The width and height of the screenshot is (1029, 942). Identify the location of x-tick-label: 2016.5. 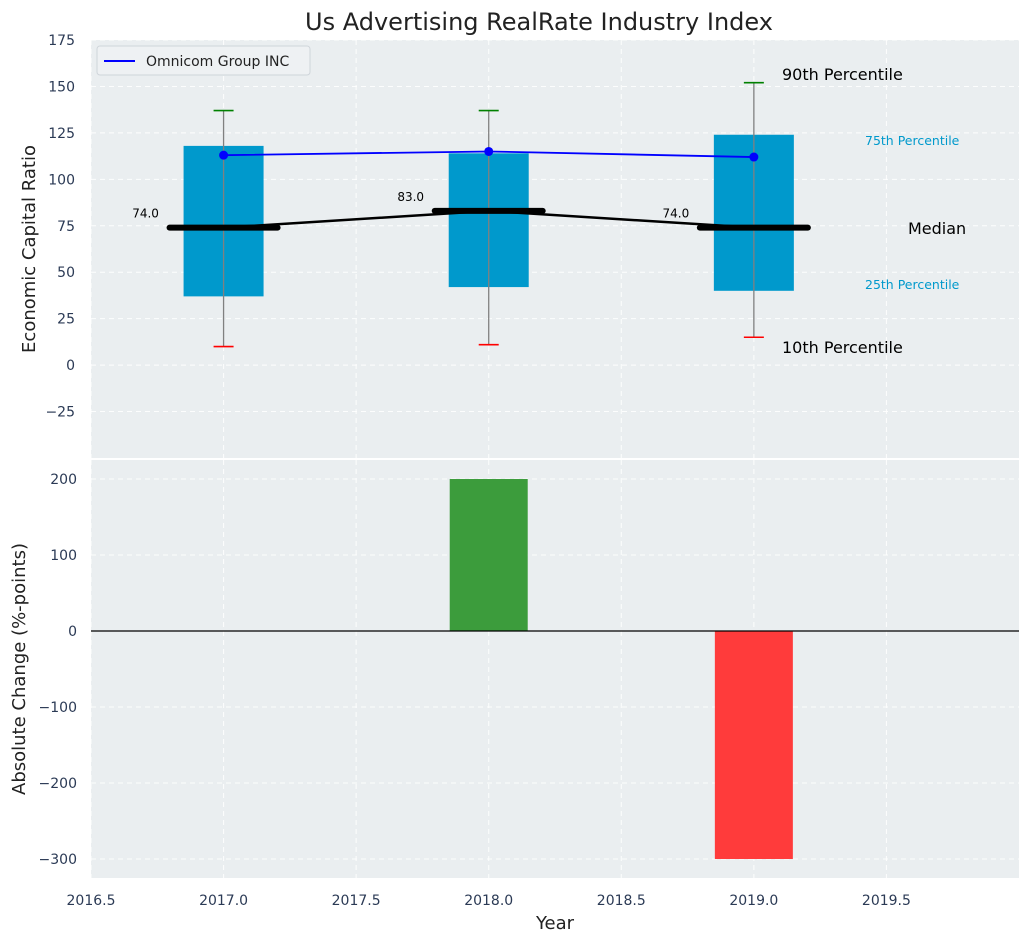
(91, 901).